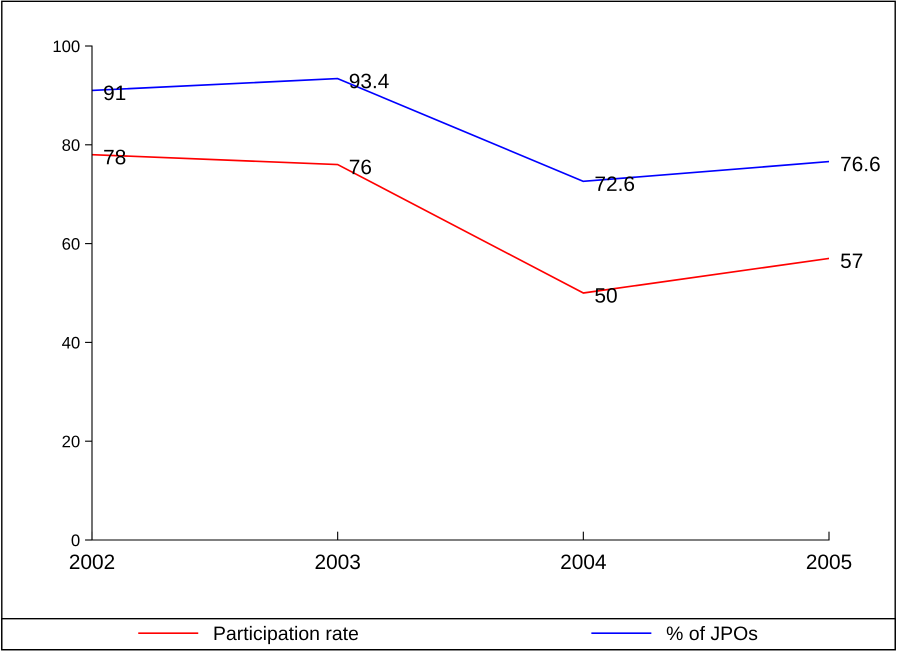 This screenshot has height=651, width=897. Describe the element at coordinates (71, 145) in the screenshot. I see `y-tick-label: 80` at that location.